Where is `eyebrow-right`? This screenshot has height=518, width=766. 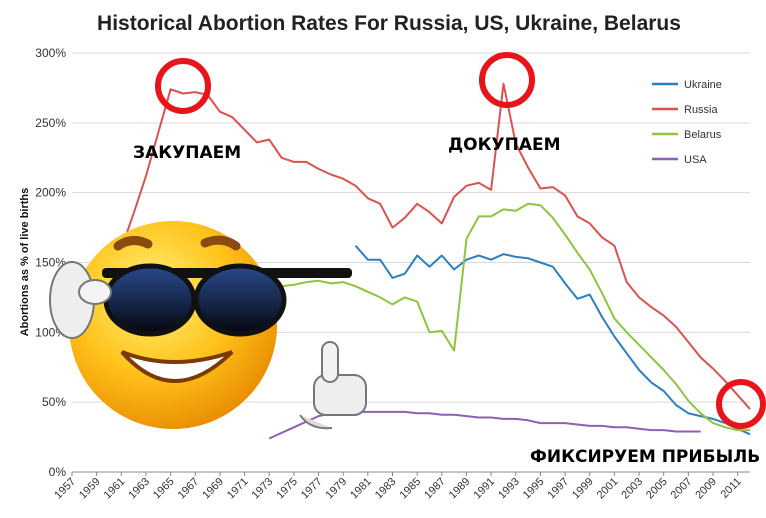 eyebrow-right is located at coordinates (220, 243).